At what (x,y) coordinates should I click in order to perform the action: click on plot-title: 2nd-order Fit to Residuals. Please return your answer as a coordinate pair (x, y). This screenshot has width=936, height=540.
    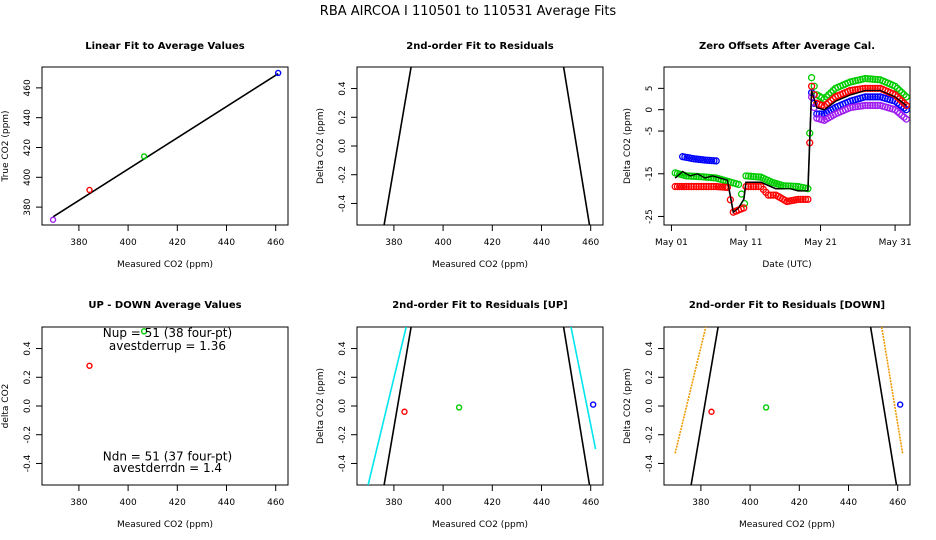
    Looking at the image, I should click on (480, 46).